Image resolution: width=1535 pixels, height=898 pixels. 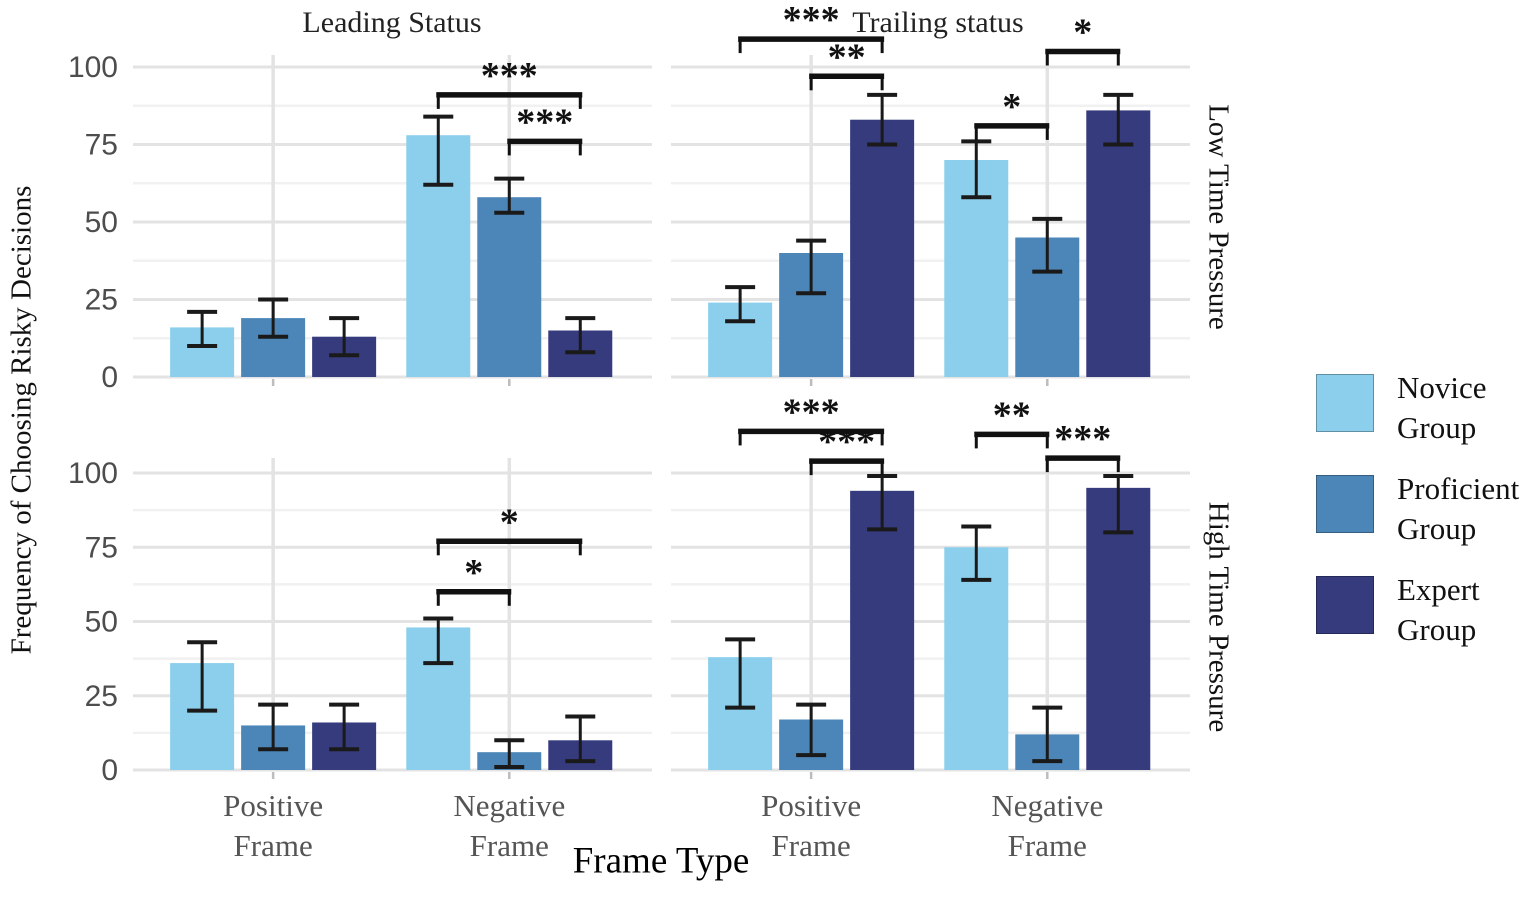 I want to click on facet-title-trailing-status: Trailing status, so click(x=938, y=22).